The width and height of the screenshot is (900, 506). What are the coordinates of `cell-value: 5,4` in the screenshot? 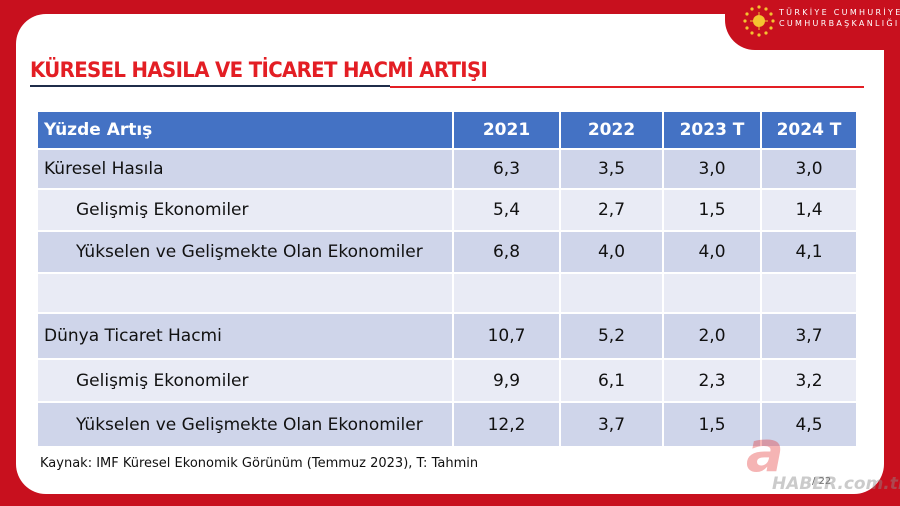 It's located at (506, 210).